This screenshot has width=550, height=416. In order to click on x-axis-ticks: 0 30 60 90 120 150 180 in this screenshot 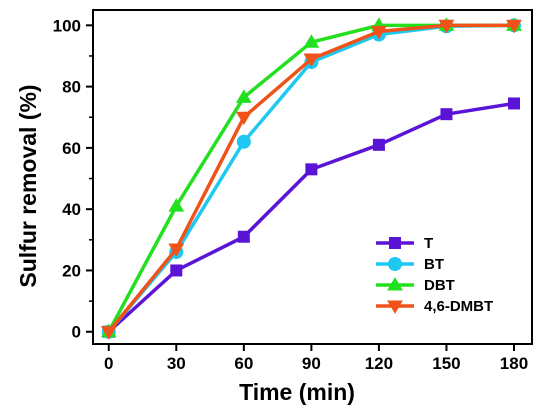, I will do `click(316, 358)`.